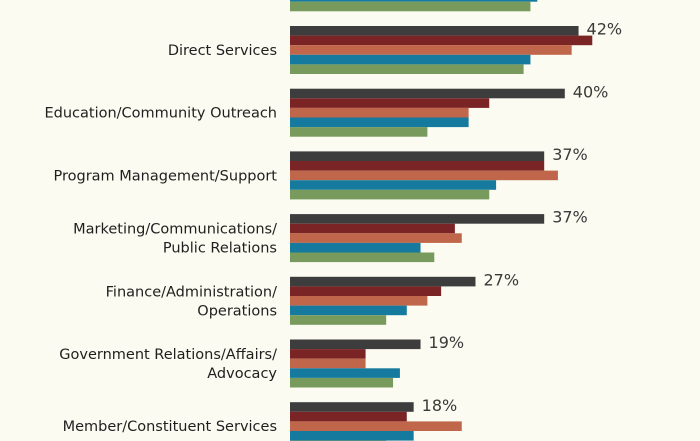 This screenshot has height=441, width=700. Describe the element at coordinates (376, 238) in the screenshot. I see `bar-cat3-series2` at that location.